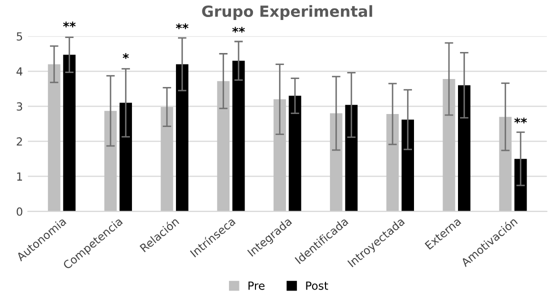 The image size is (558, 302). What do you see at coordinates (19, 141) in the screenshot?
I see `y-tick-label: 2` at bounding box center [19, 141].